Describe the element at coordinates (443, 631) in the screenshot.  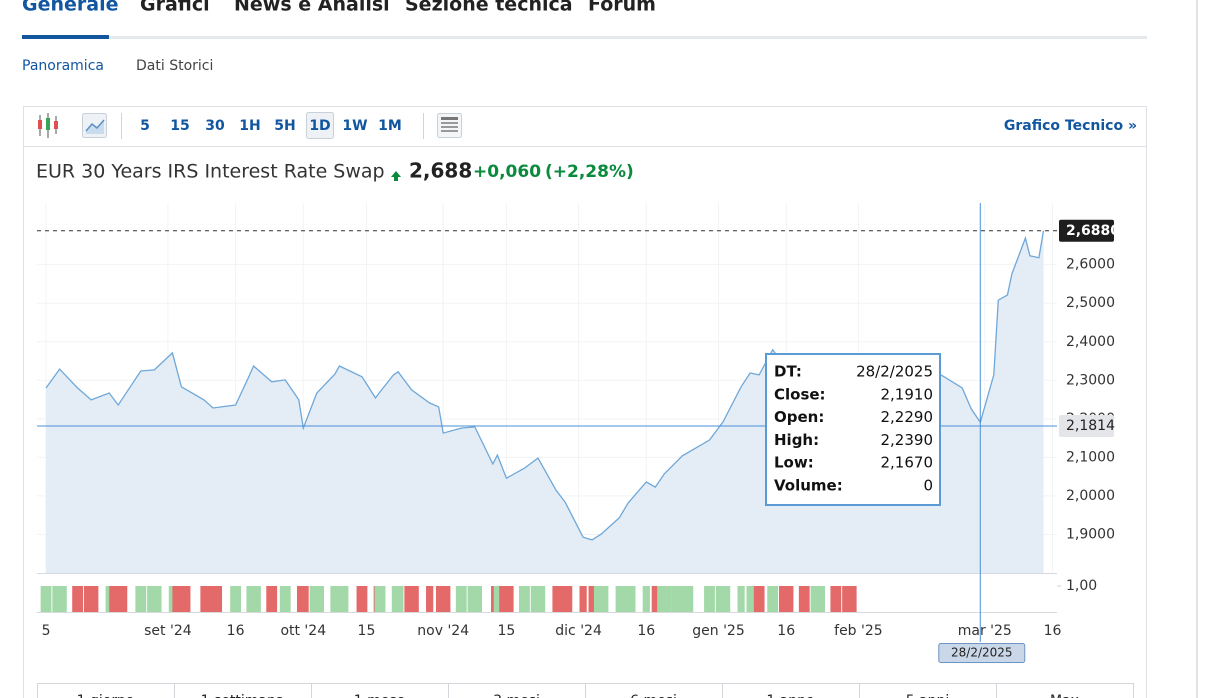
I see `x-tick-label: nov '24` at that location.